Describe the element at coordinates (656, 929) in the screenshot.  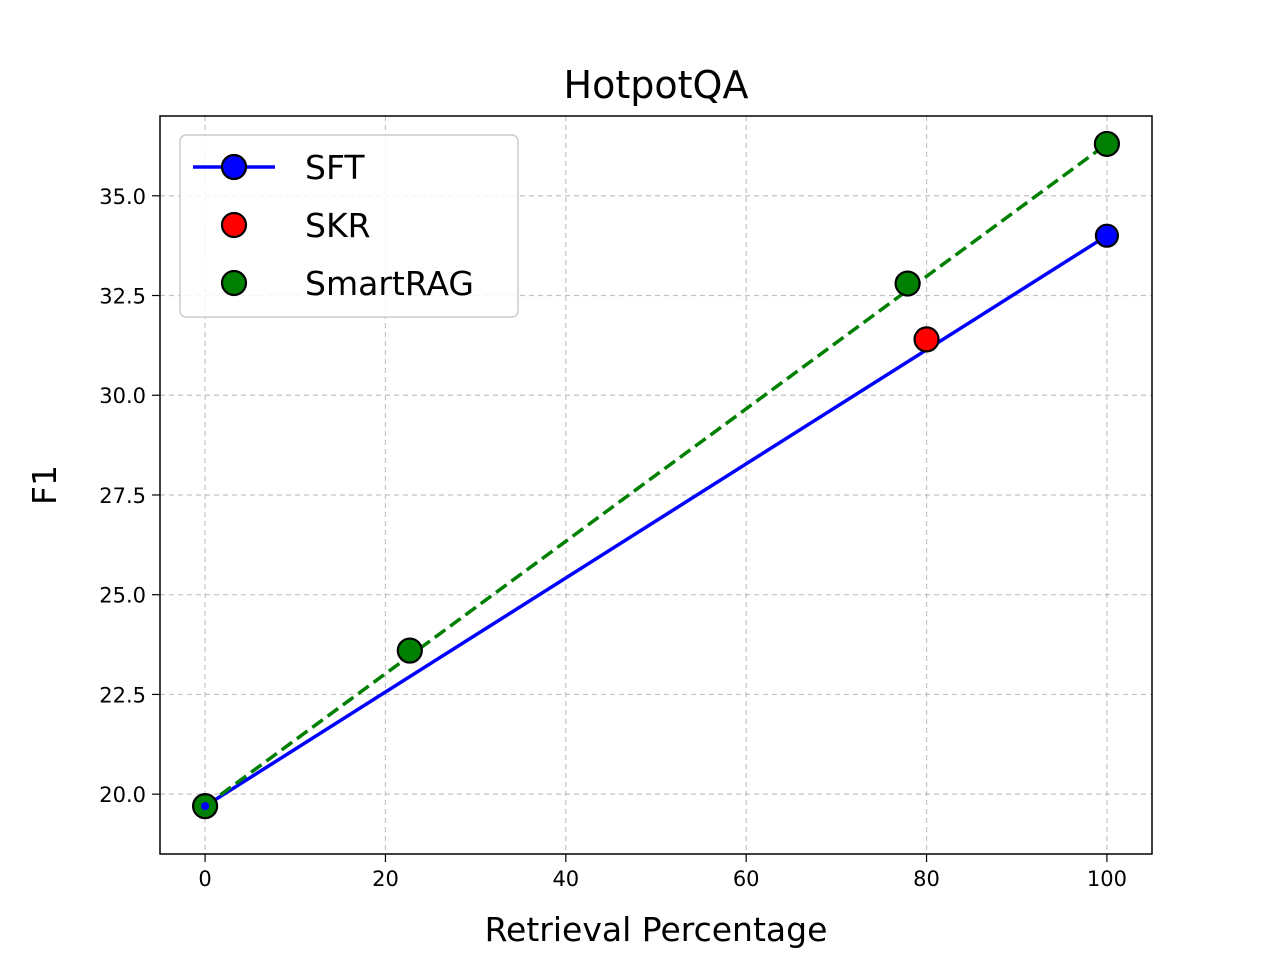
I see `x-axis-label: Retrieval Percentage` at that location.